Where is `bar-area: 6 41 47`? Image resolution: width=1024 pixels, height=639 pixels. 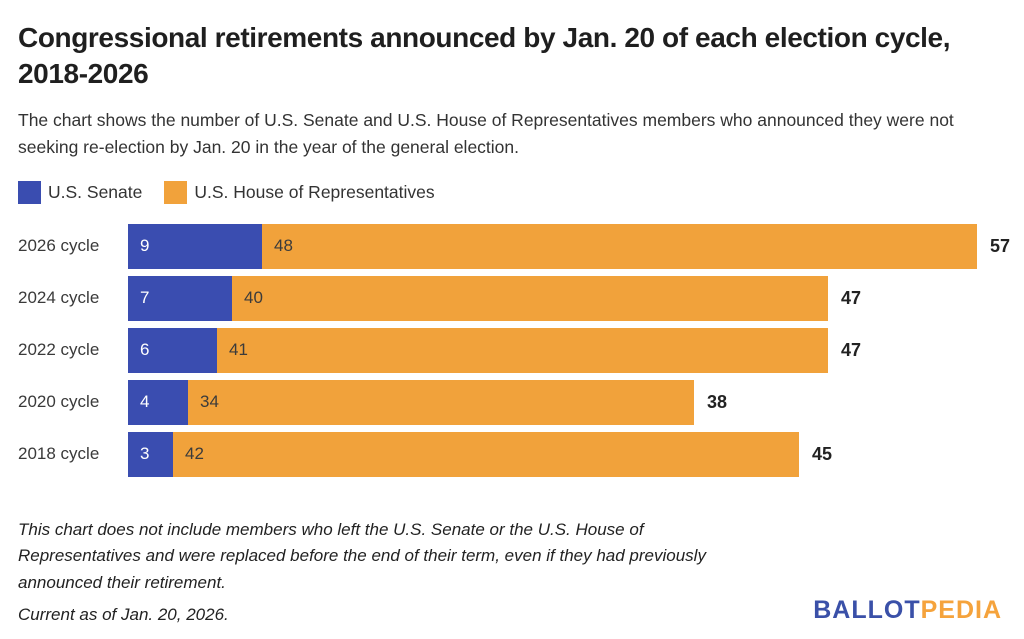 bar-area: 6 41 47 is located at coordinates (566, 350).